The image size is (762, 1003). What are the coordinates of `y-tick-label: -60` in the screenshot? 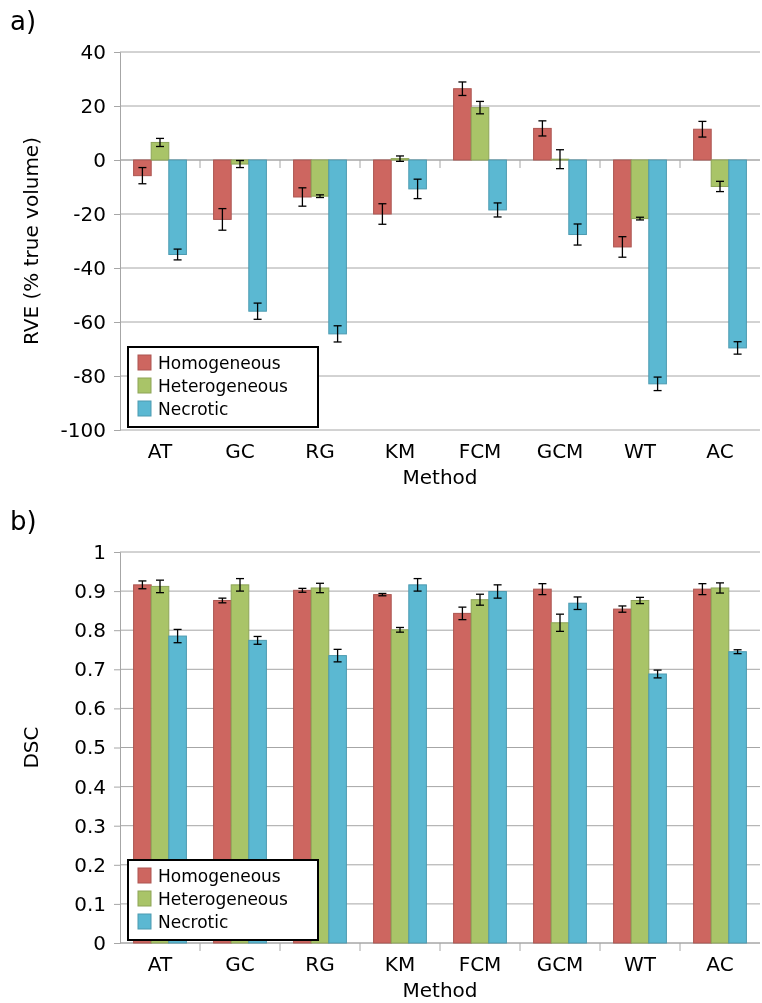 It's located at (89, 321).